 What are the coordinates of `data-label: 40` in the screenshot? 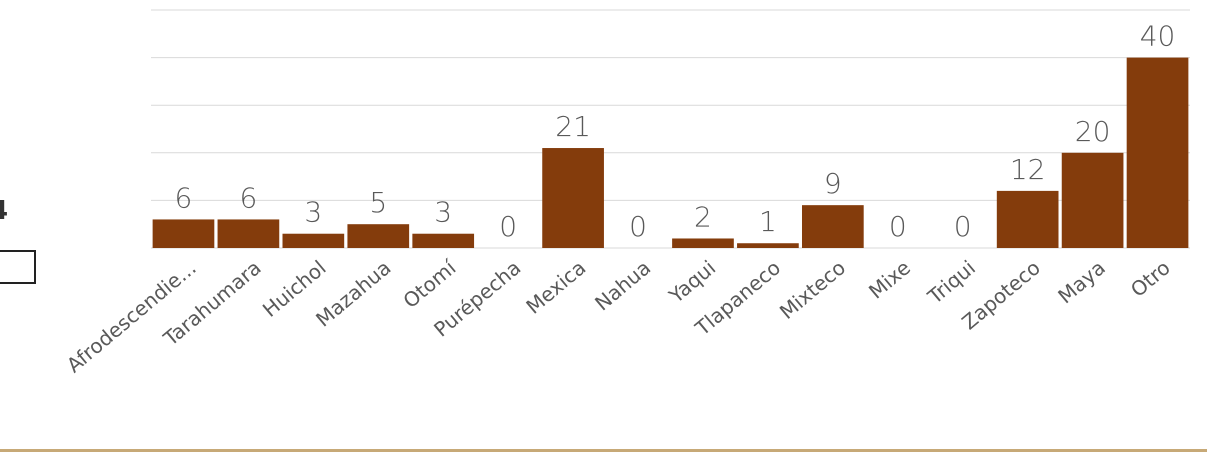 It's located at (1158, 36).